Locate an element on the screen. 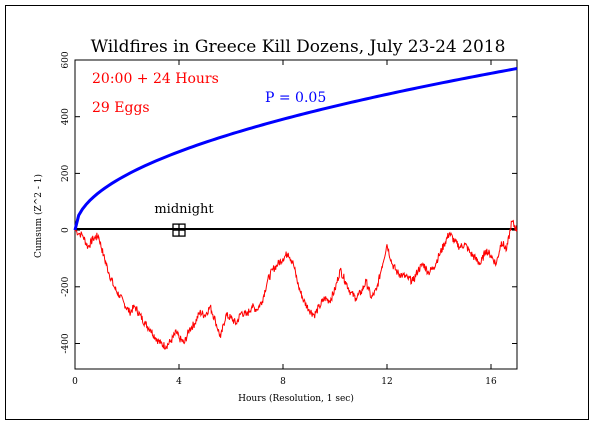  x-axis-label: Hours (Resolution, 1 sec) is located at coordinates (296, 398).